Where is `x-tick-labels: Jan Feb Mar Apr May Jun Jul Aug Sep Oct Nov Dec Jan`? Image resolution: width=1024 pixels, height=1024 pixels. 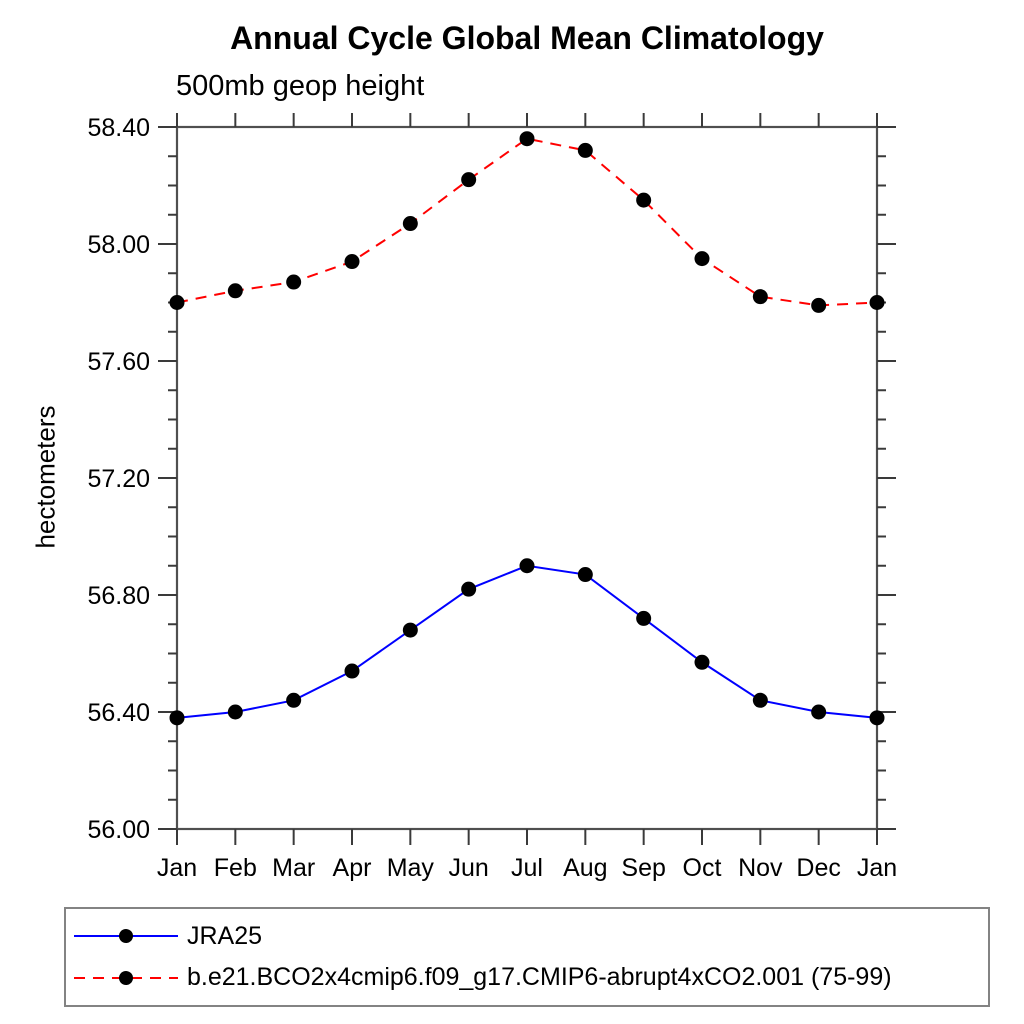 x-tick-labels: Jan Feb Mar Apr May Jun Jul Aug Sep Oct Nov Dec Jan is located at coordinates (527, 868).